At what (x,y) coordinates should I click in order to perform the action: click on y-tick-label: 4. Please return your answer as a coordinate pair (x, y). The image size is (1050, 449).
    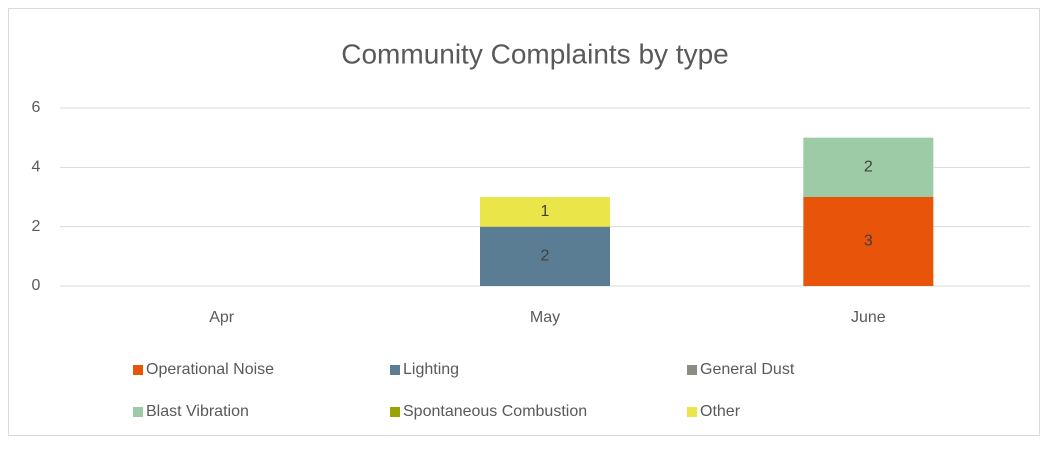
    Looking at the image, I should click on (36, 167).